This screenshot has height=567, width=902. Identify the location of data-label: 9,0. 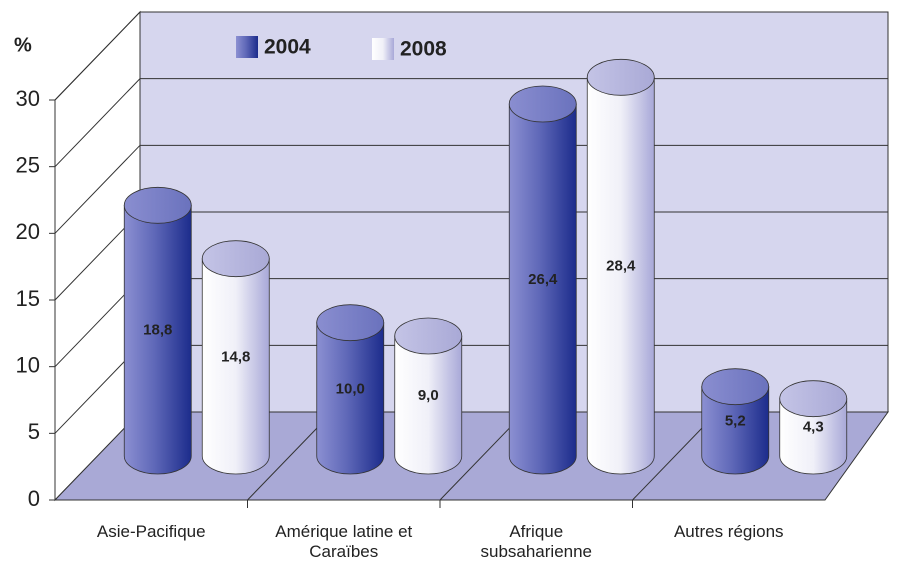
(428, 395).